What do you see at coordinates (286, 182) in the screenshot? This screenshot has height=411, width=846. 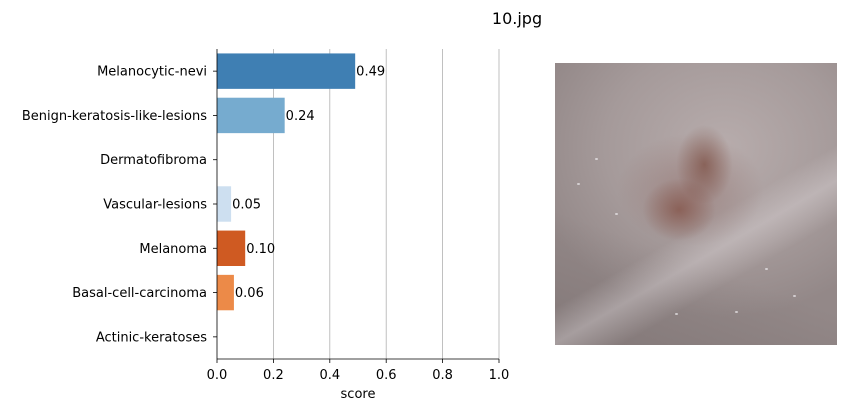 I see `bars` at bounding box center [286, 182].